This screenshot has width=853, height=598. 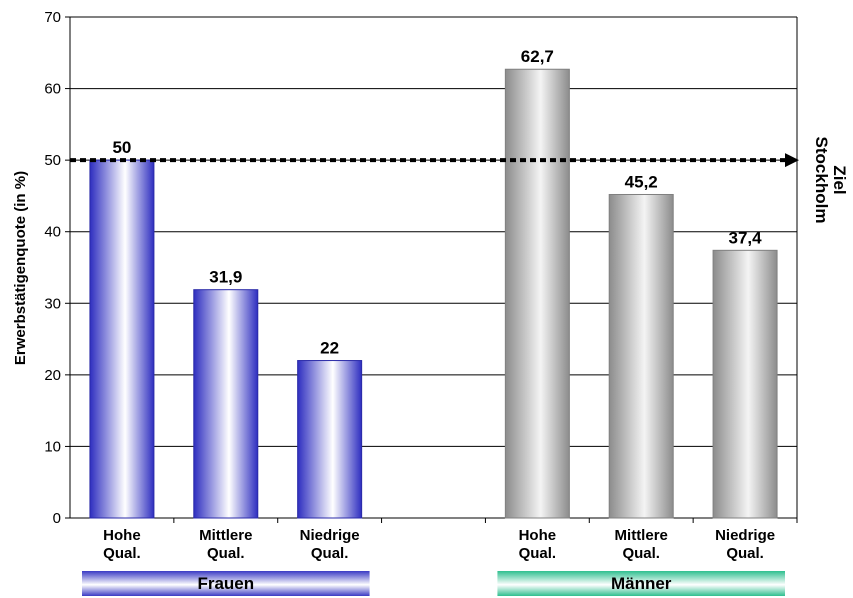 I want to click on group-label: Frauen, so click(x=225, y=583).